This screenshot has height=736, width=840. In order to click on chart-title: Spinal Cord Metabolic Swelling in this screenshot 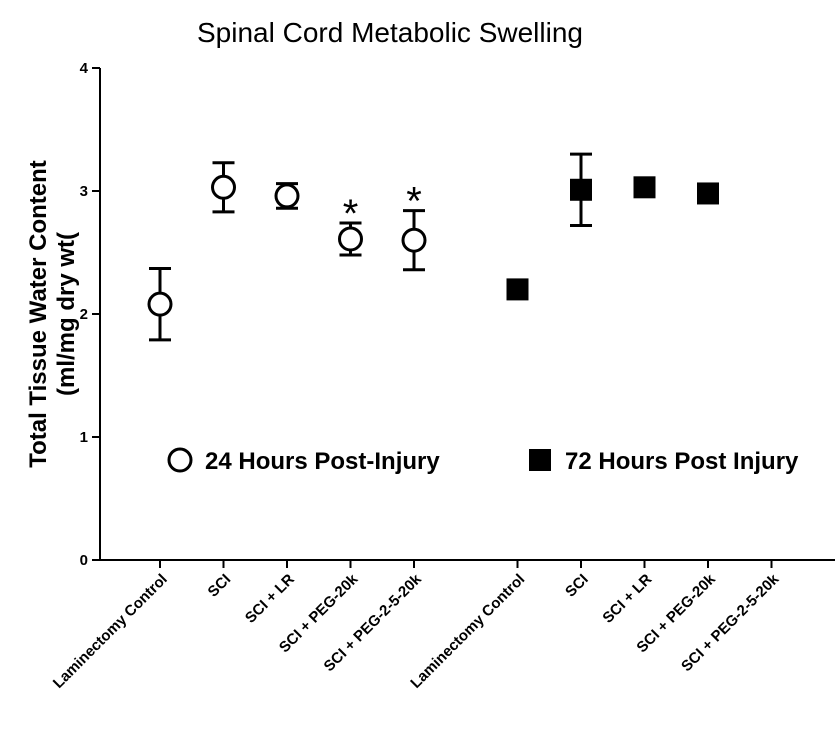, I will do `click(390, 32)`.